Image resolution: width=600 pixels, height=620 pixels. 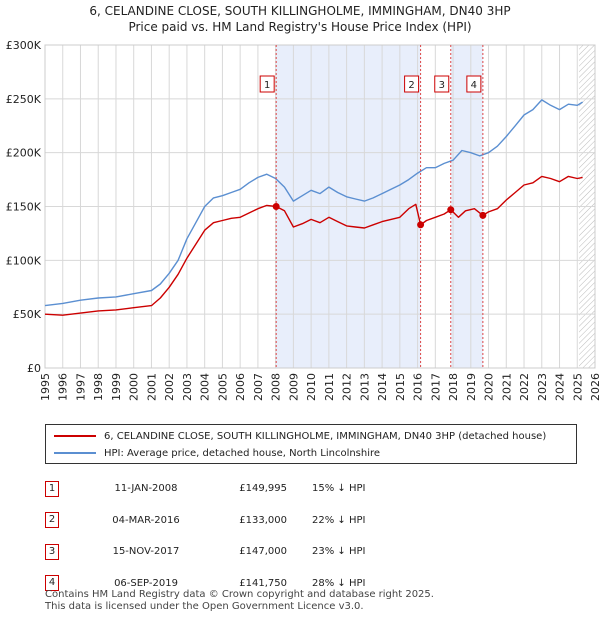 I want to click on x-tick-label: 2023, so click(x=542, y=387).